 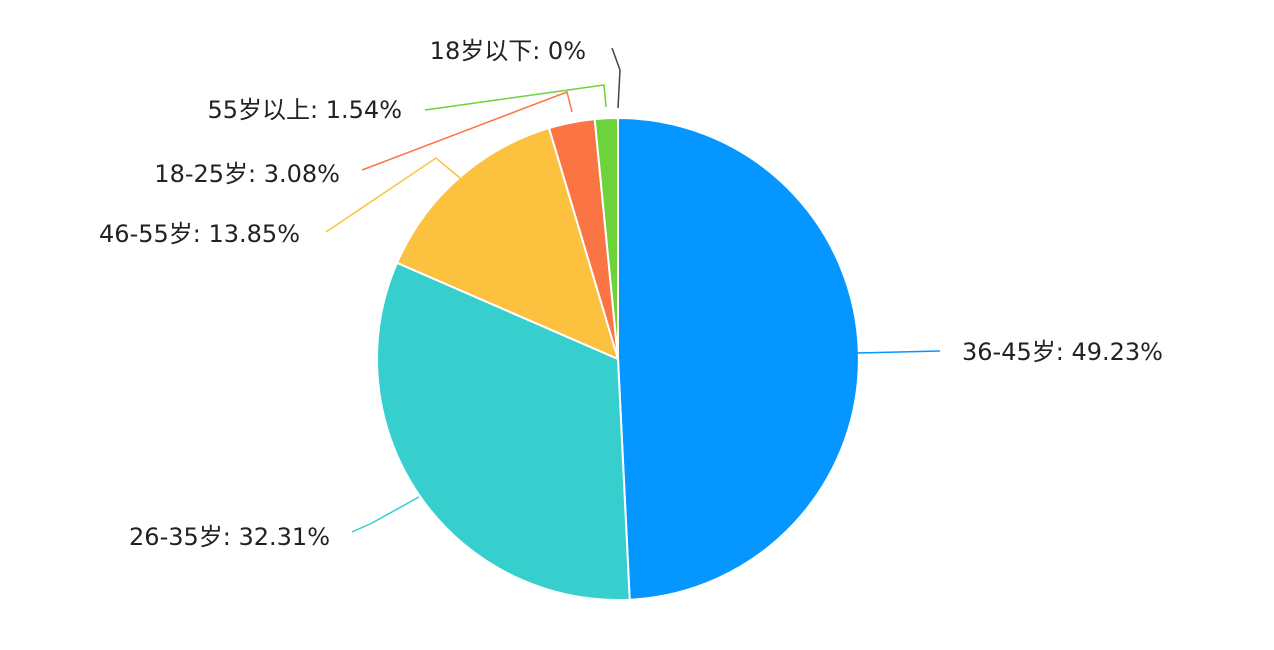 I want to click on slice-label-5: 18岁以下: 0%, so click(x=508, y=51).